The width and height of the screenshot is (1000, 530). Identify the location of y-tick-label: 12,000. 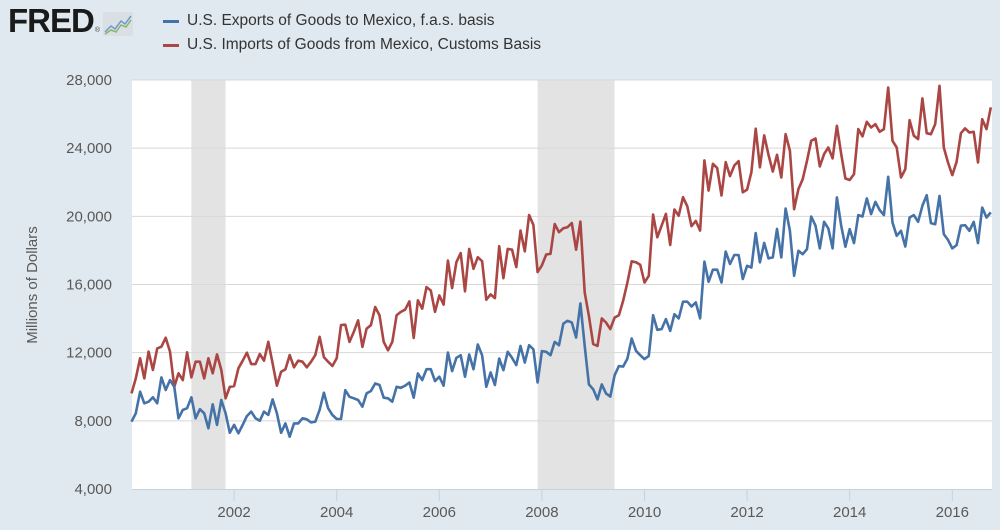
(89, 353).